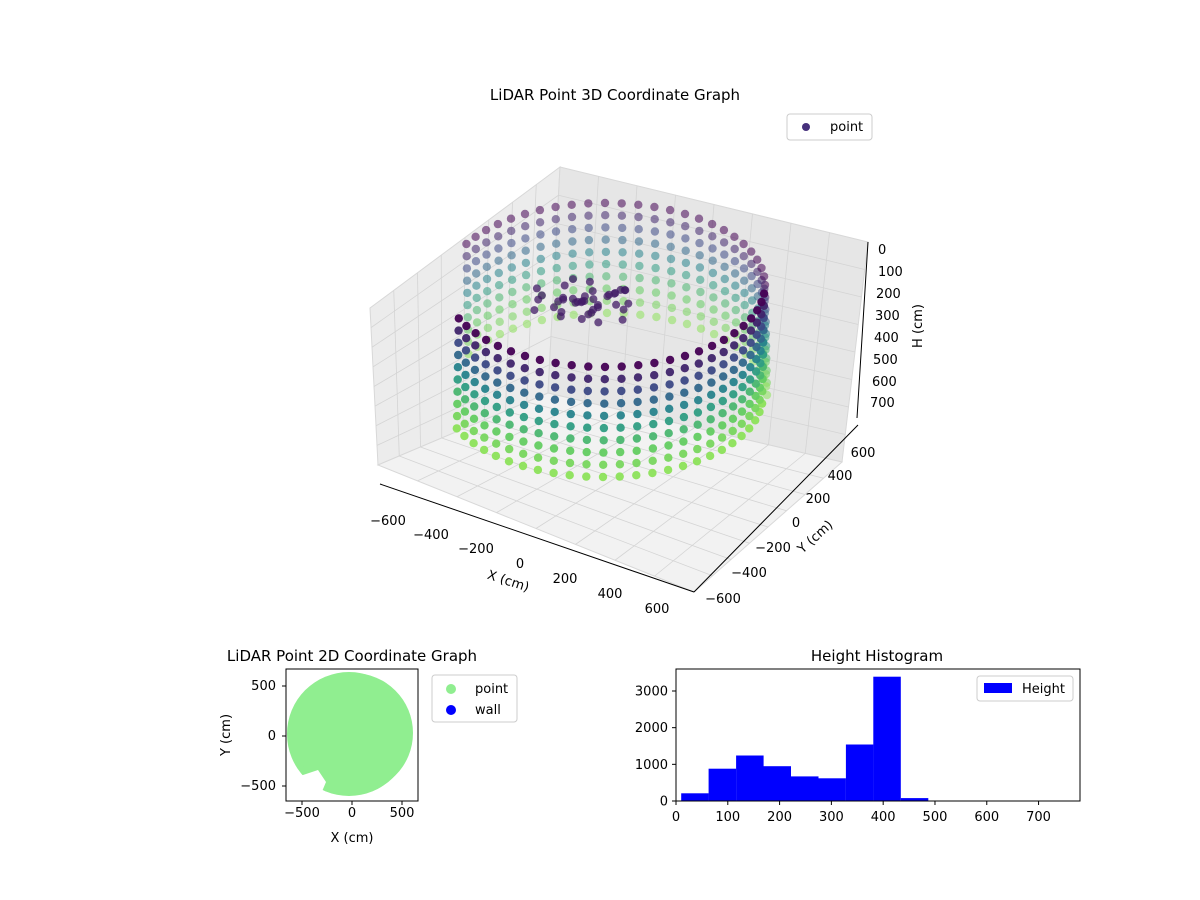 Image resolution: width=1200 pixels, height=900 pixels. Describe the element at coordinates (890, 272) in the screenshot. I see `z-tick-label: 100` at that location.